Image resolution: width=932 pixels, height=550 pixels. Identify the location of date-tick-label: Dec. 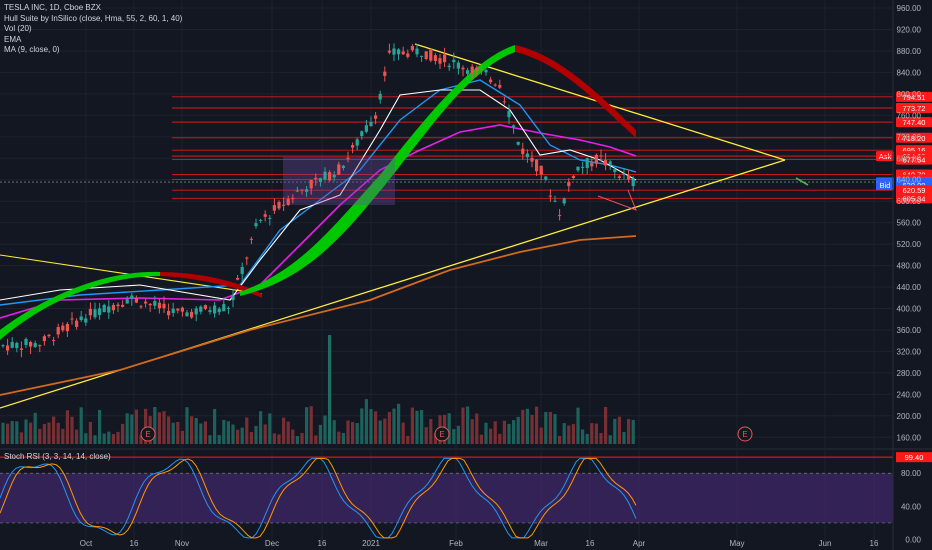
(272, 543).